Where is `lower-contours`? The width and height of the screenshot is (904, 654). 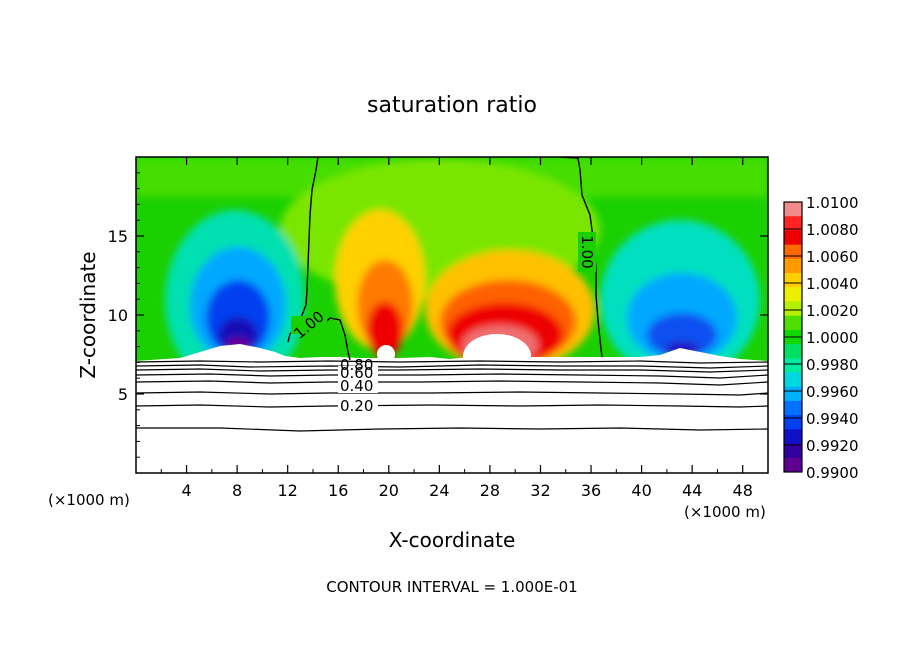
lower-contours is located at coordinates (452, 396).